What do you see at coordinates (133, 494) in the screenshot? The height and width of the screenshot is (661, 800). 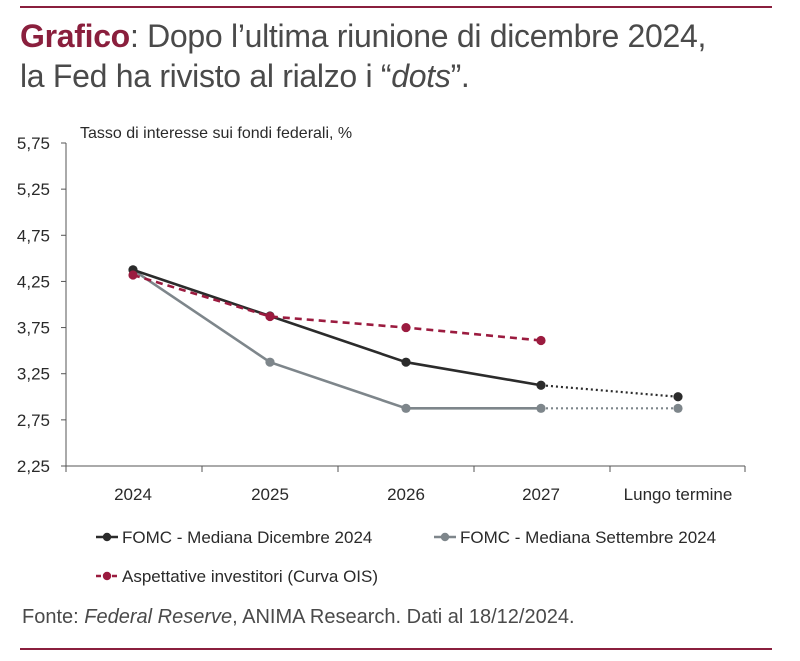 I see `x-tick-label: 2024` at bounding box center [133, 494].